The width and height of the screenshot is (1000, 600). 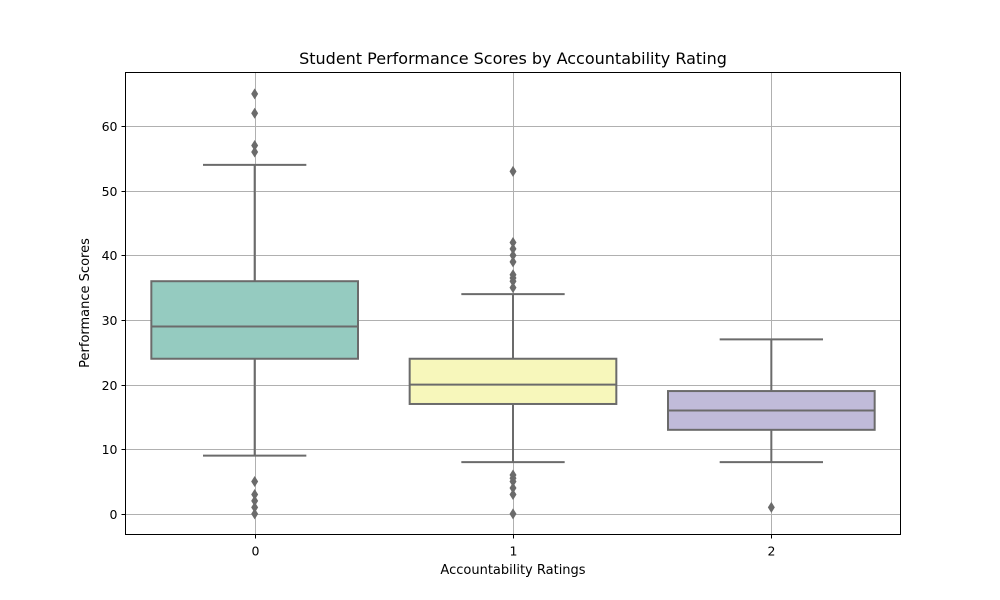 I want to click on y-tick-label: 30, so click(x=110, y=320).